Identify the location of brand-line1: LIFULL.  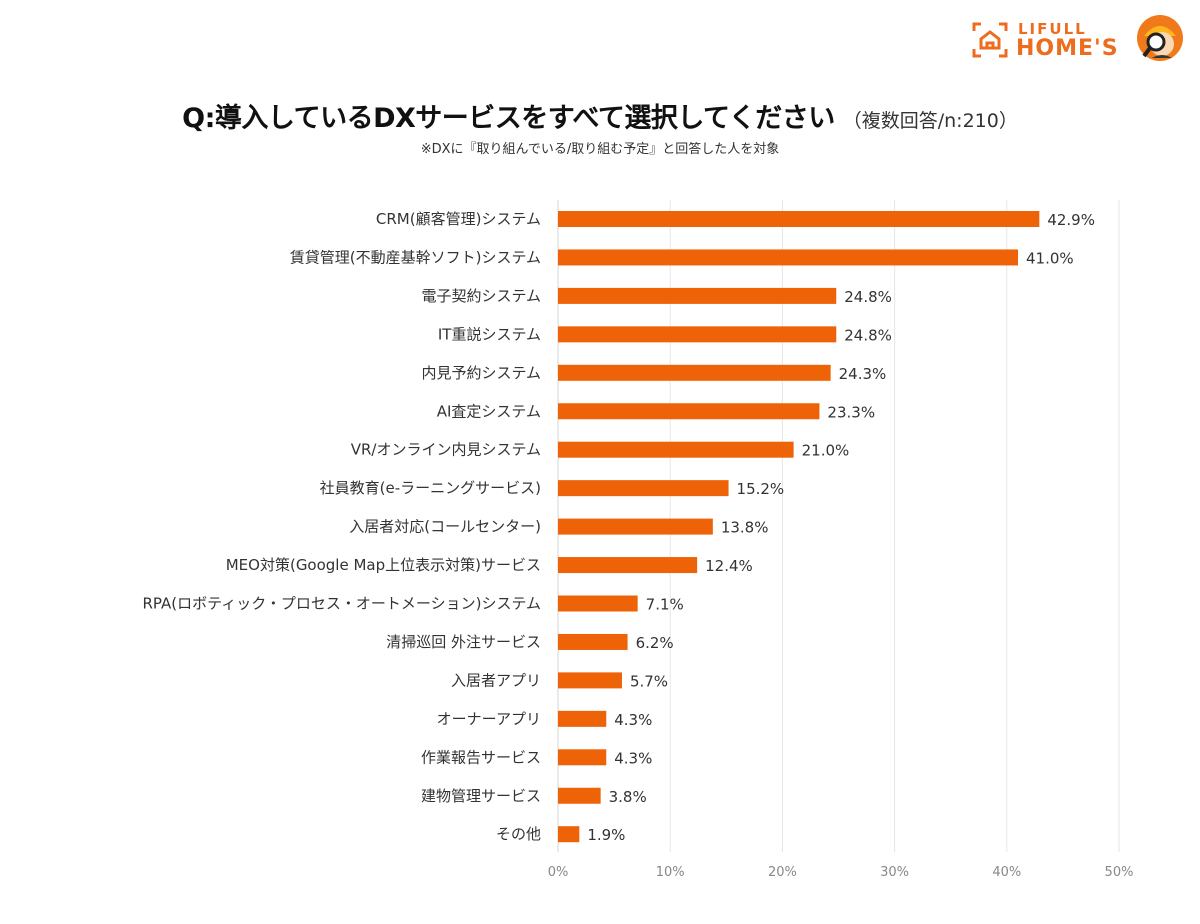
(1052, 29).